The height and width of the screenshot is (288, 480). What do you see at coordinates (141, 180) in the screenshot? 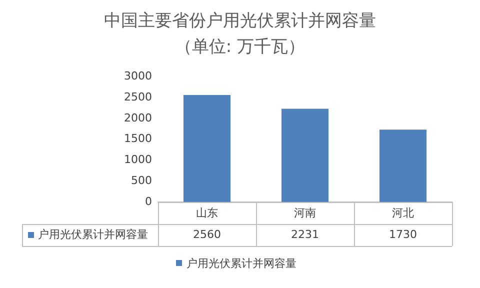
I see `y-tick-label: 500` at bounding box center [141, 180].